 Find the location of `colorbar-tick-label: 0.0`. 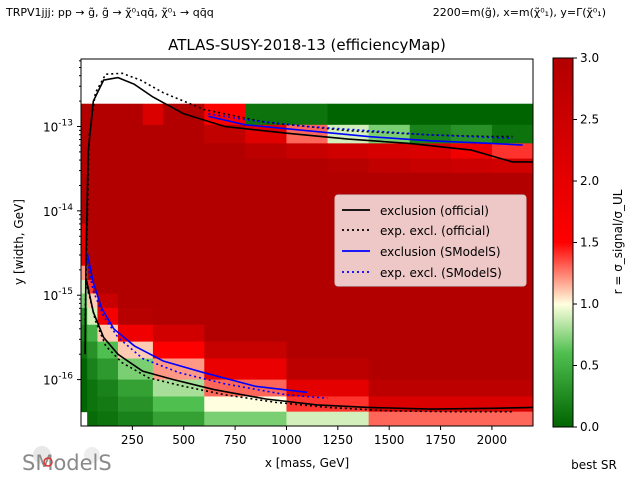

colorbar-tick-label: 0.0 is located at coordinates (589, 427).